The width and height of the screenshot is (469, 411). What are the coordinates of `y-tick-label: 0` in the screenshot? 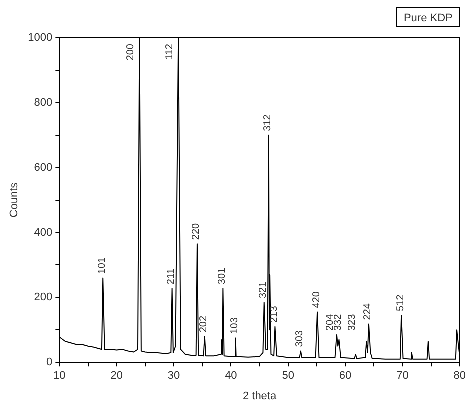 It's located at (49, 362).